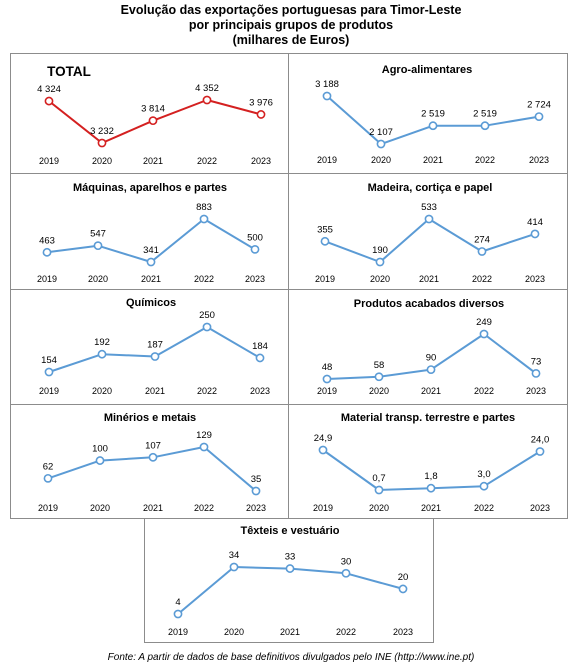 Image resolution: width=582 pixels, height=668 pixels. What do you see at coordinates (433, 114) in the screenshot?
I see `data-label: 2 519` at bounding box center [433, 114].